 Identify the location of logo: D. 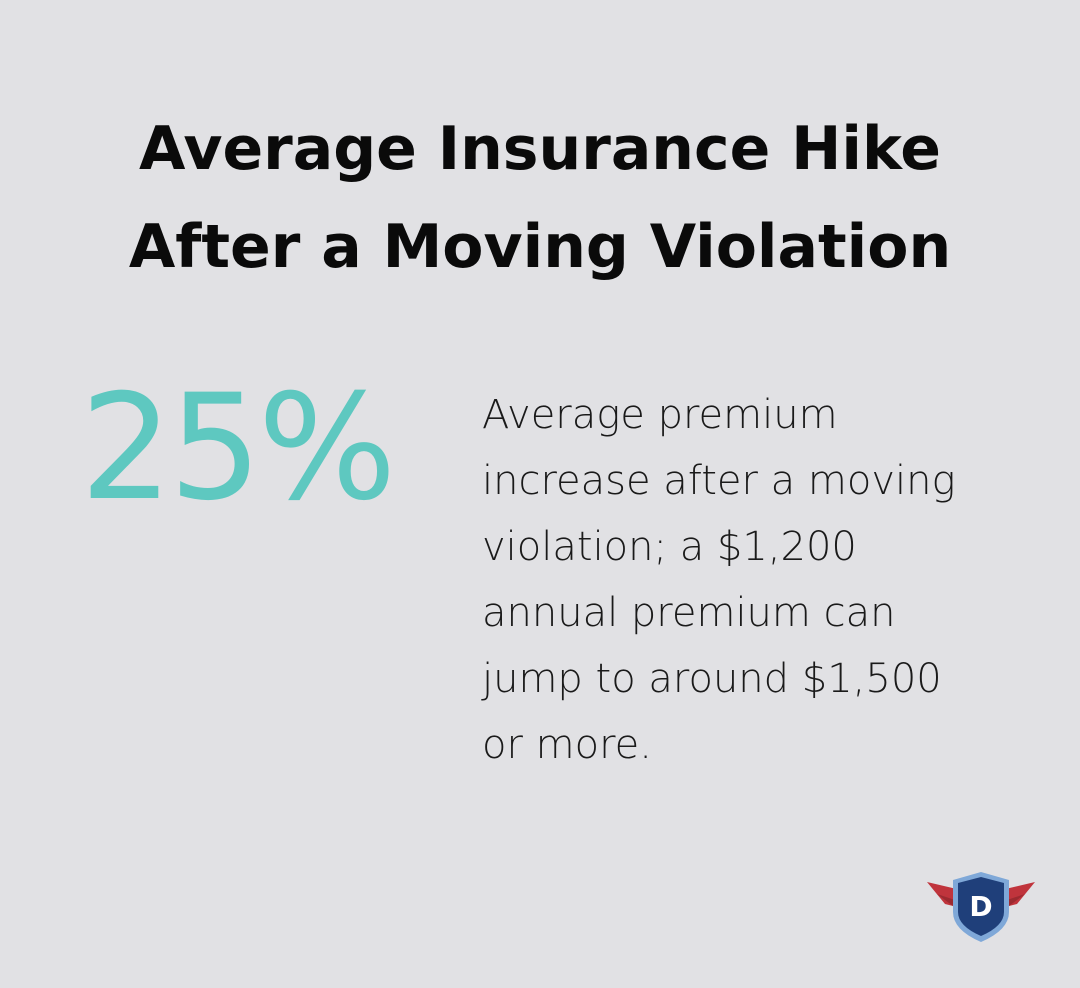
(981, 907).